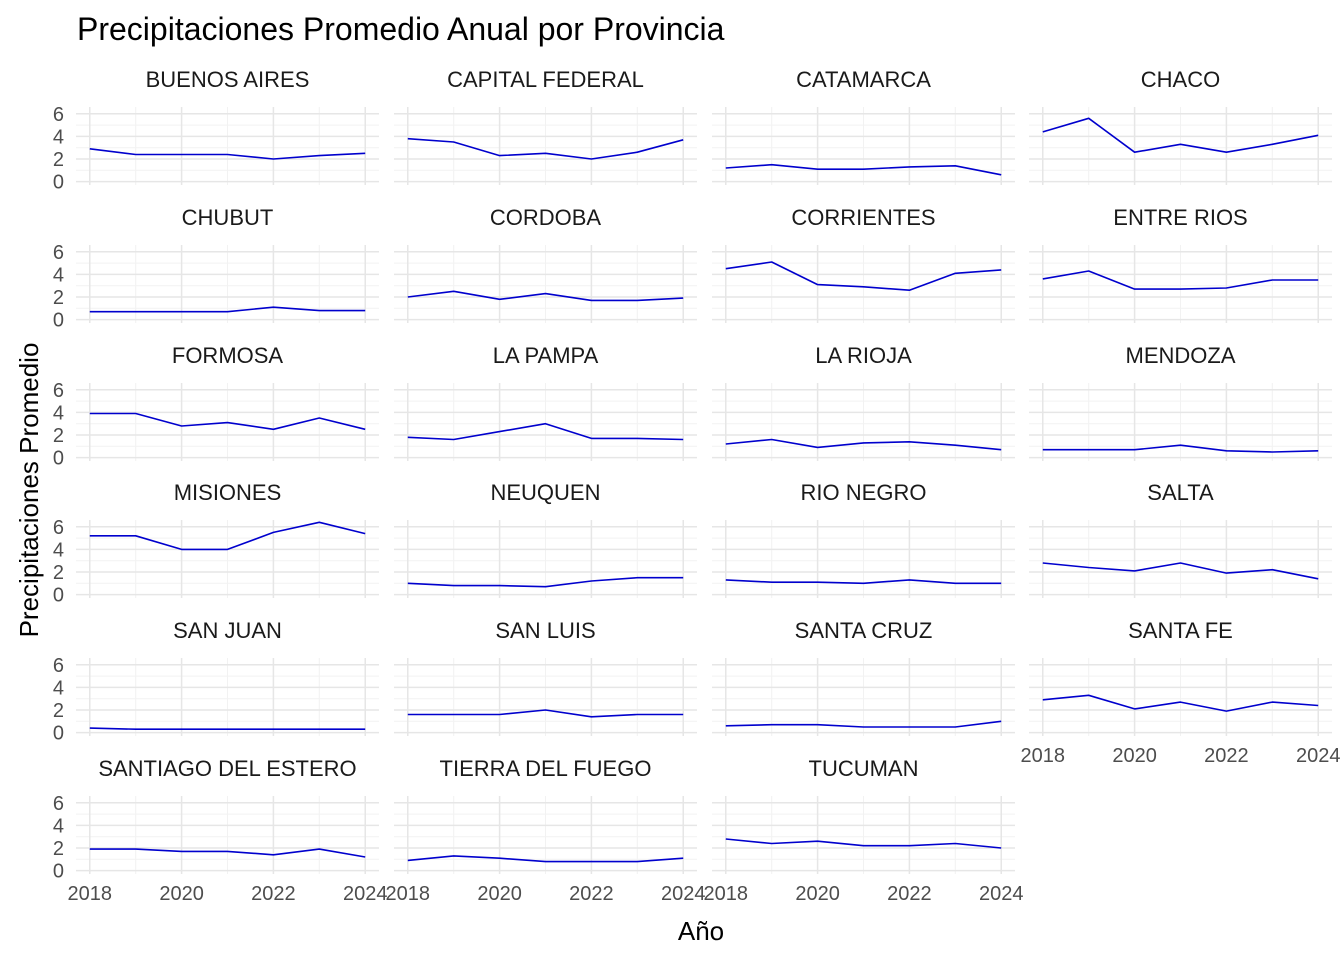 This screenshot has width=1344, height=960. Describe the element at coordinates (1180, 264) in the screenshot. I see `facet-panel: ENTRE RIOS` at that location.